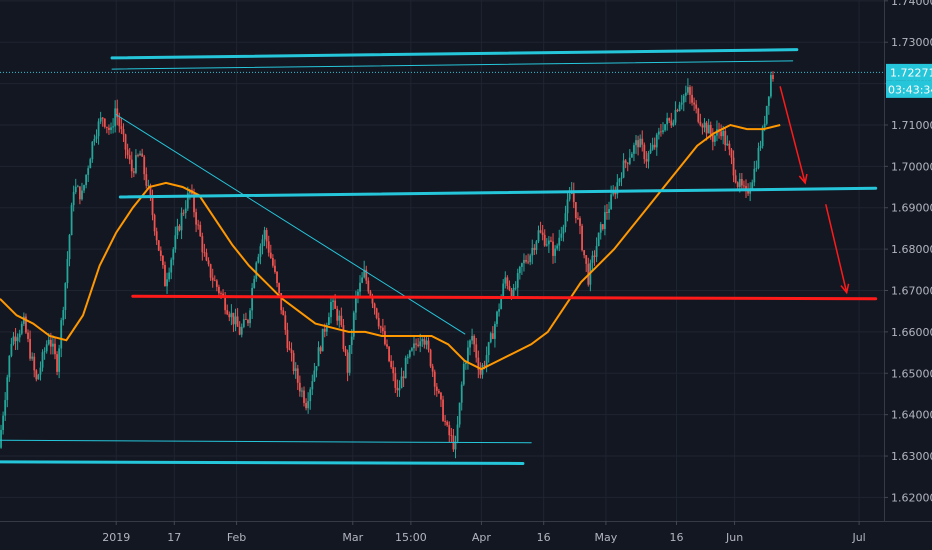 The width and height of the screenshot is (932, 550). I want to click on countdown-label: 03:43:34, so click(910, 89).